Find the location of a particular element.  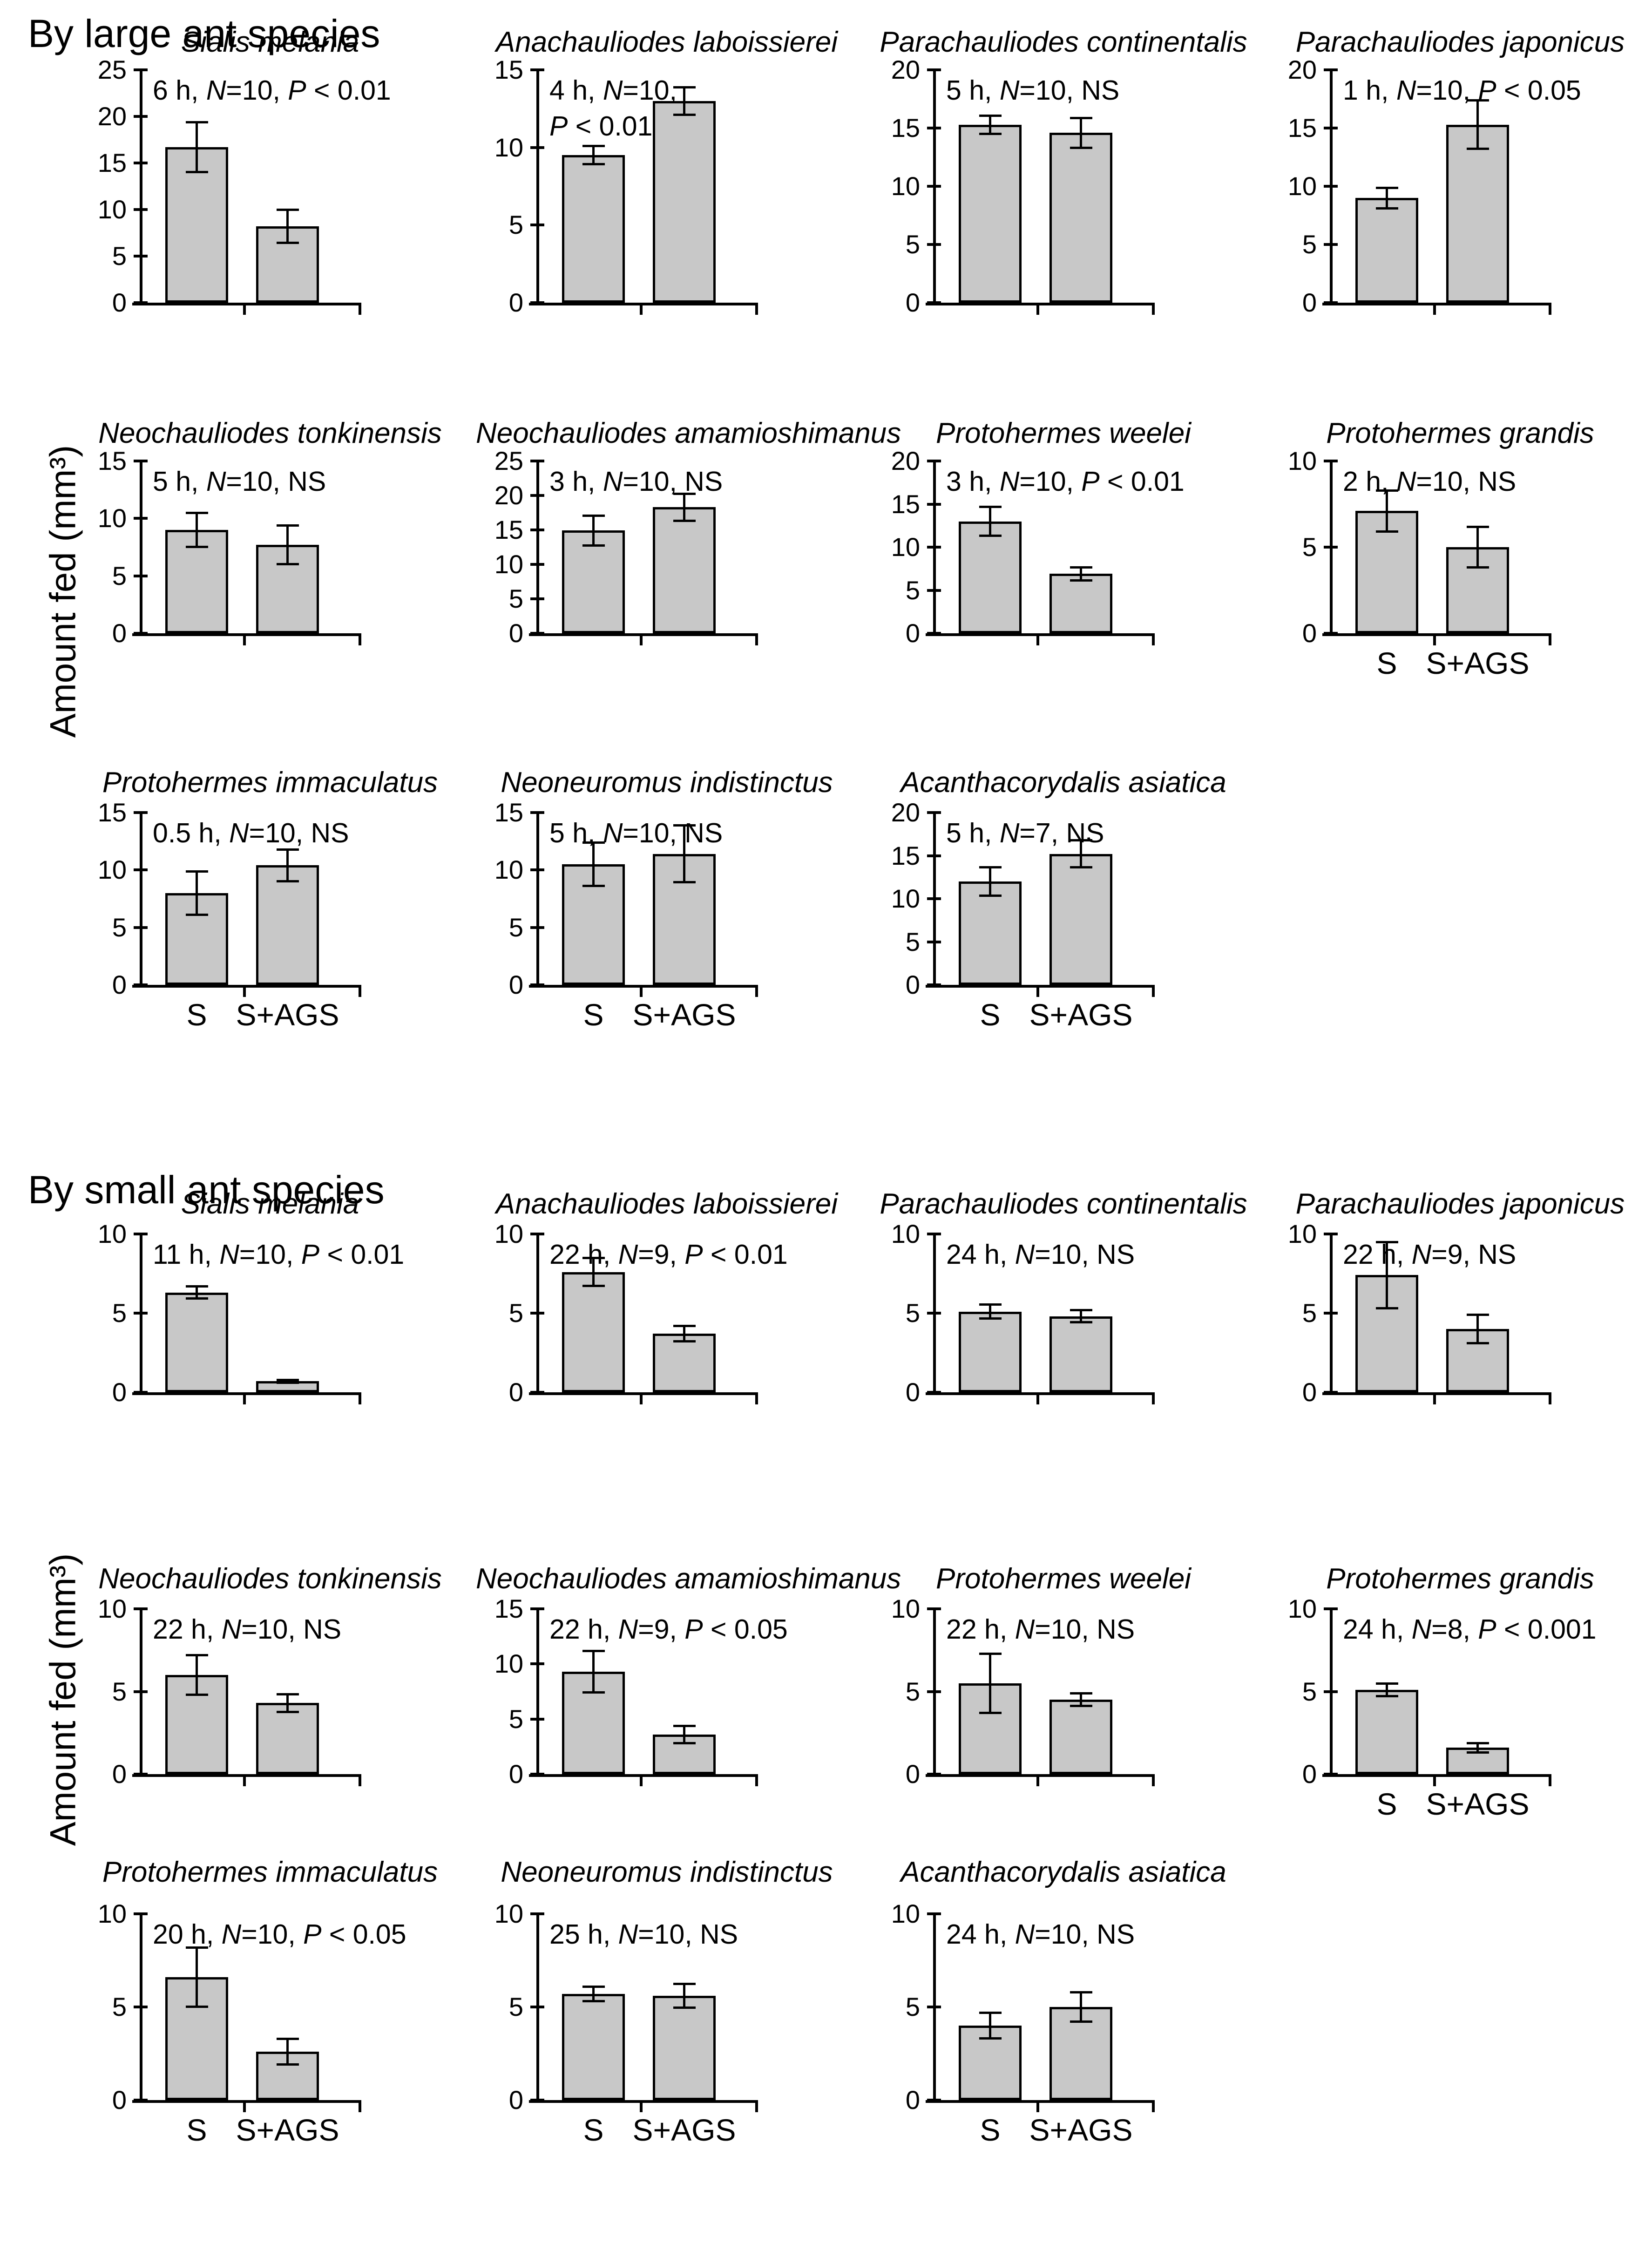

chart-title: Protohermes immaculatus is located at coordinates (270, 1872).